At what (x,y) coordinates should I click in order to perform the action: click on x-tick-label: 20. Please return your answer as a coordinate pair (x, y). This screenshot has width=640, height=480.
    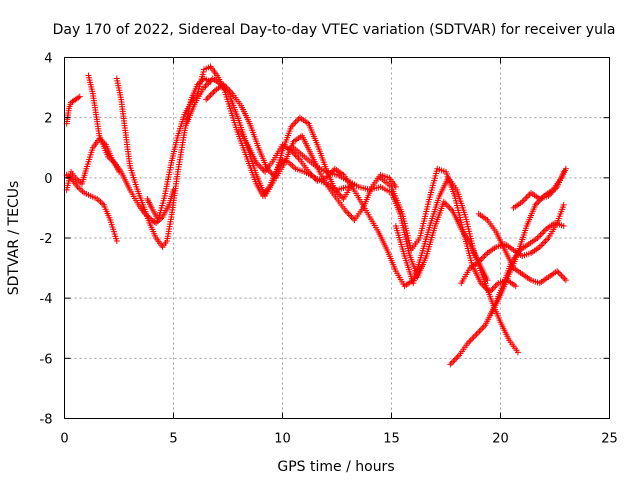
    Looking at the image, I should click on (500, 439).